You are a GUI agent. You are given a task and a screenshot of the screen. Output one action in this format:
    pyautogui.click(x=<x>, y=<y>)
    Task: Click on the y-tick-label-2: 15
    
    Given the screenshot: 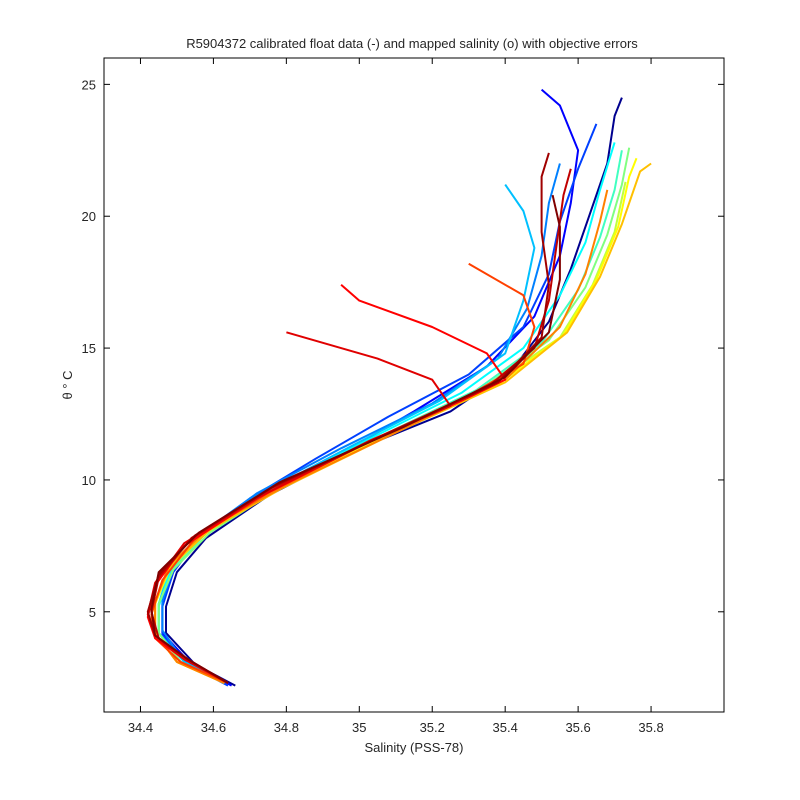 What is the action you would take?
    pyautogui.click(x=89, y=348)
    